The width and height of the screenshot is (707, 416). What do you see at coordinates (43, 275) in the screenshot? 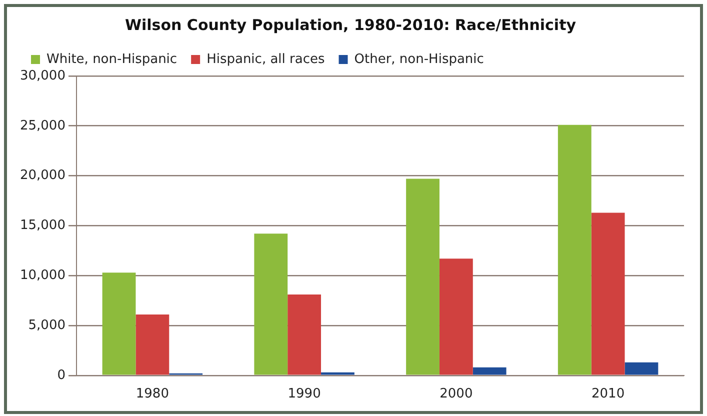
I see `y-tick-label: 10,000` at bounding box center [43, 275].